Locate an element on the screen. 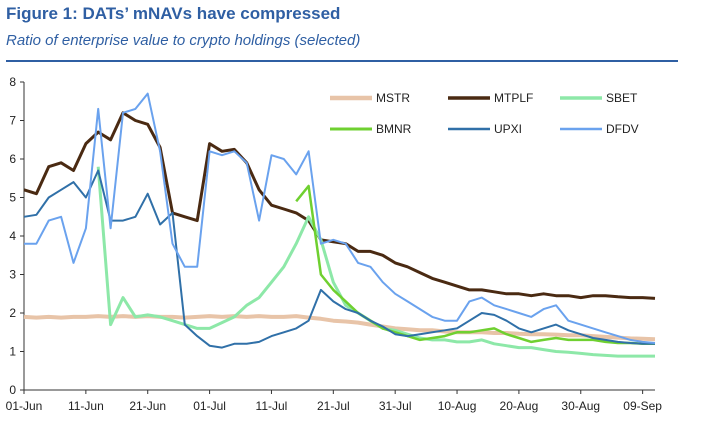  x-tick-label: 31-Jul is located at coordinates (395, 406).